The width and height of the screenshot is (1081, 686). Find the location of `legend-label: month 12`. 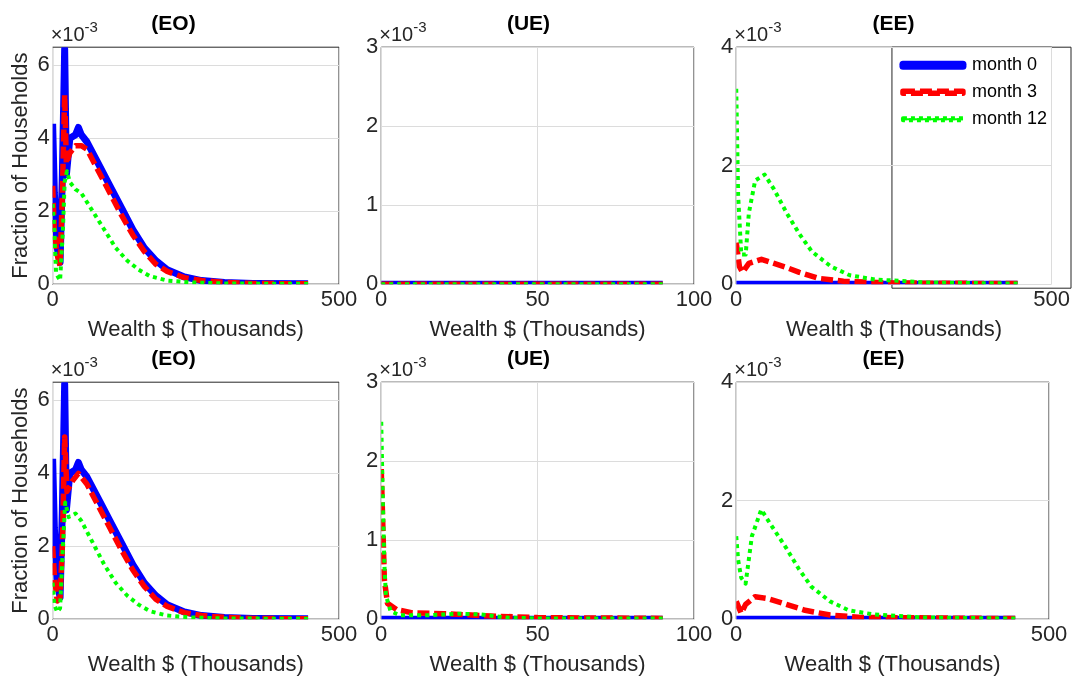

legend-label: month 12 is located at coordinates (1009, 118).